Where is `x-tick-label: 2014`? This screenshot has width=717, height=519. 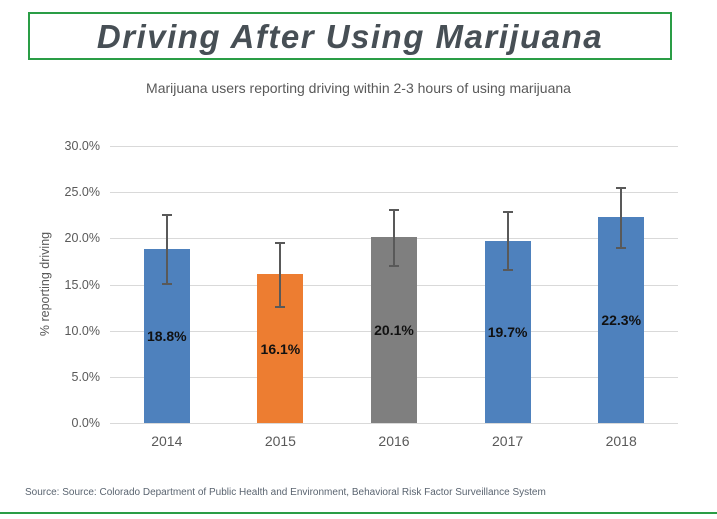 x-tick-label: 2014 is located at coordinates (167, 441).